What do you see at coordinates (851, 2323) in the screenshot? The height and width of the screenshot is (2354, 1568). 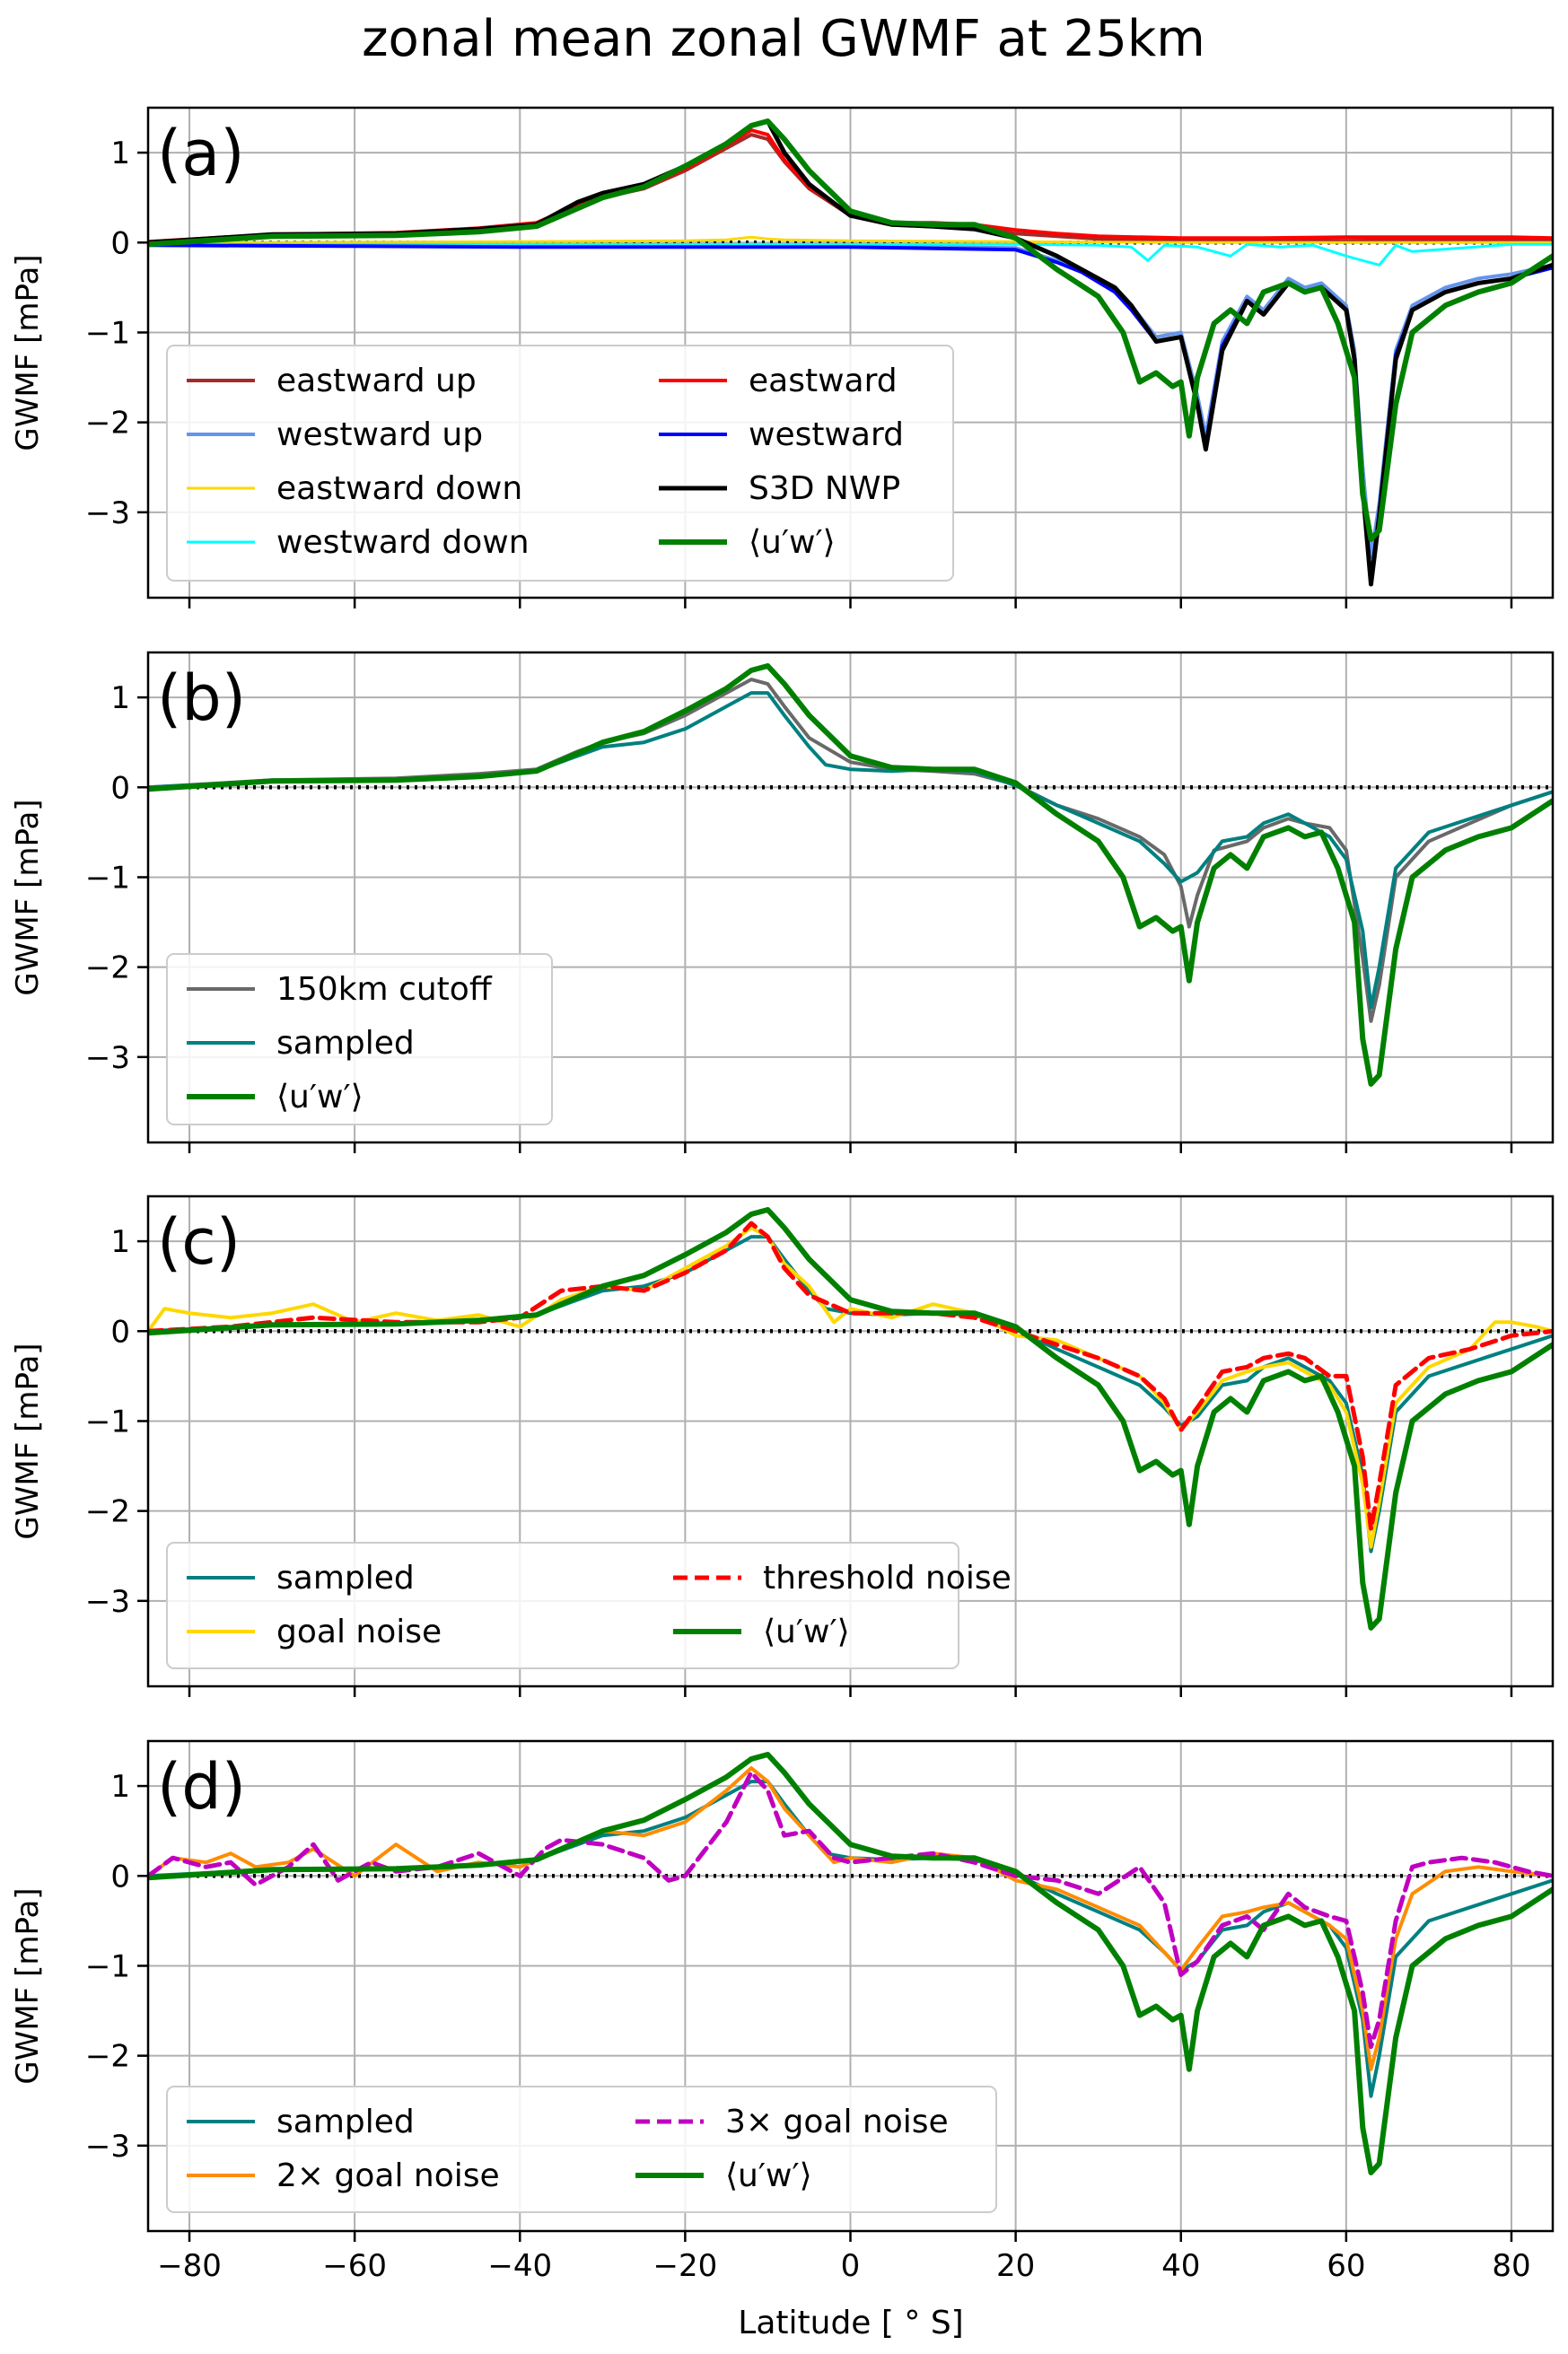 I see `x-axis-label: Latitude [ ° S]` at bounding box center [851, 2323].